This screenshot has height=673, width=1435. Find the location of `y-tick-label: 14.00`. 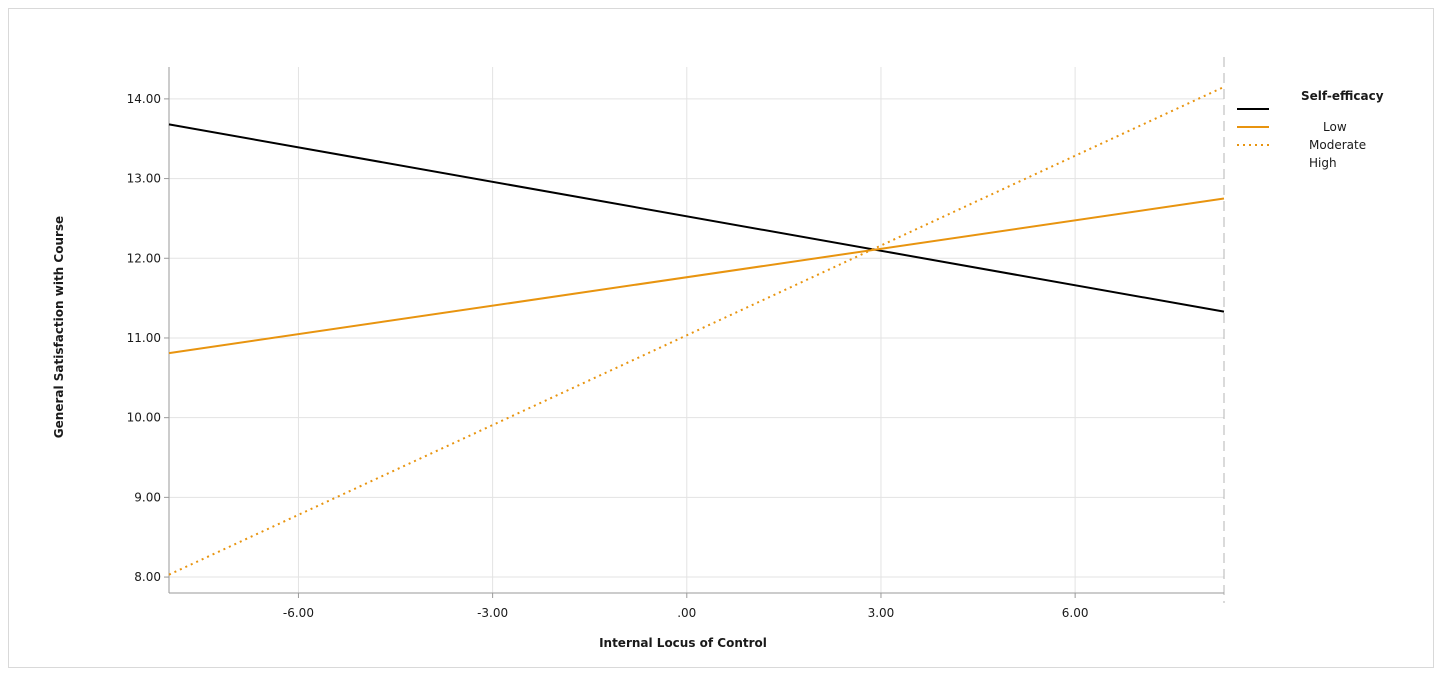

y-tick-label: 14.00 is located at coordinates (144, 99).